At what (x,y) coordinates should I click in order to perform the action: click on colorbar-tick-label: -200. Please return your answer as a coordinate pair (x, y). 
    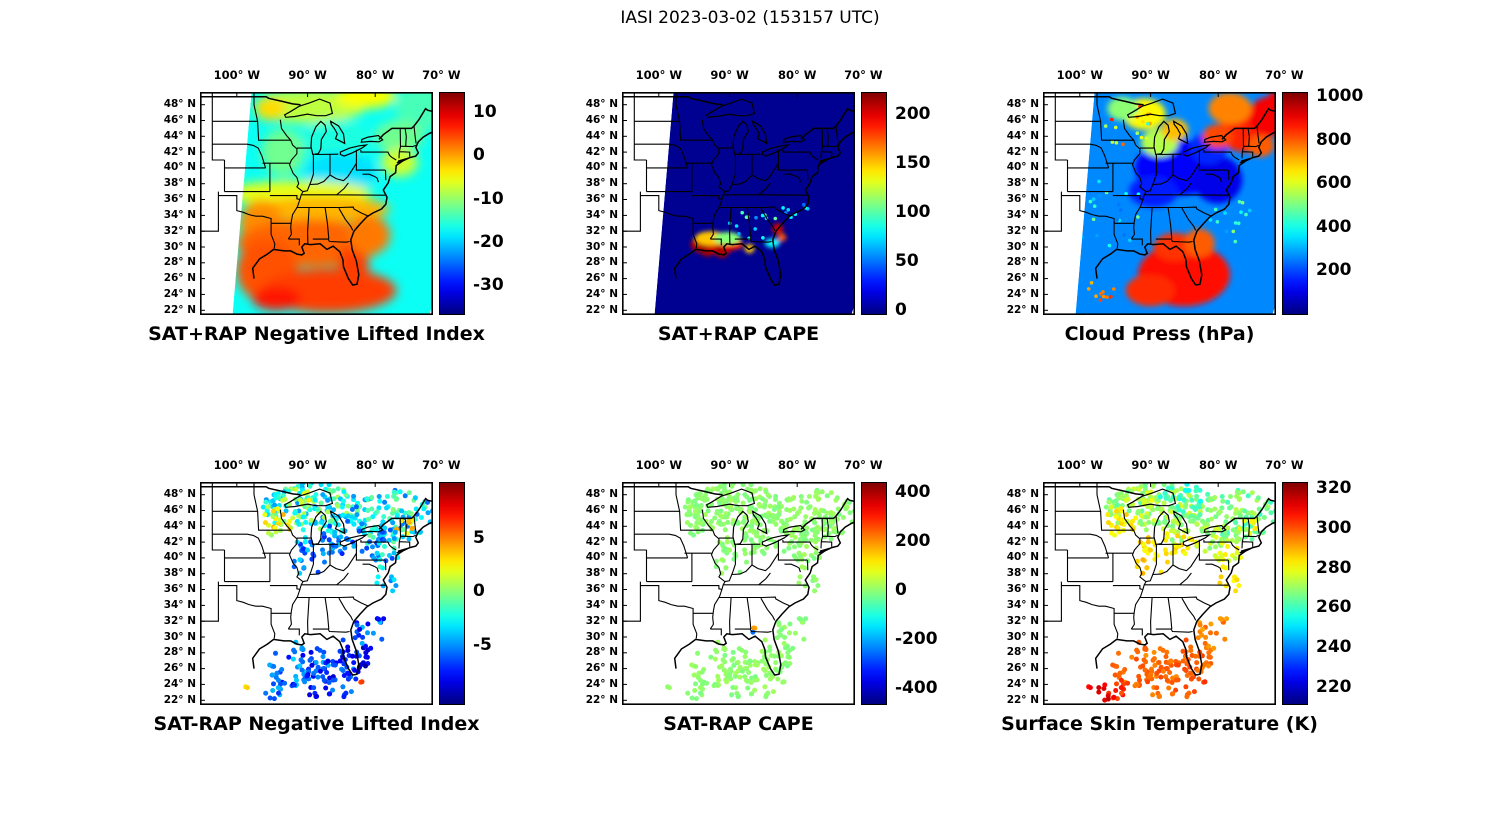
    Looking at the image, I should click on (916, 639).